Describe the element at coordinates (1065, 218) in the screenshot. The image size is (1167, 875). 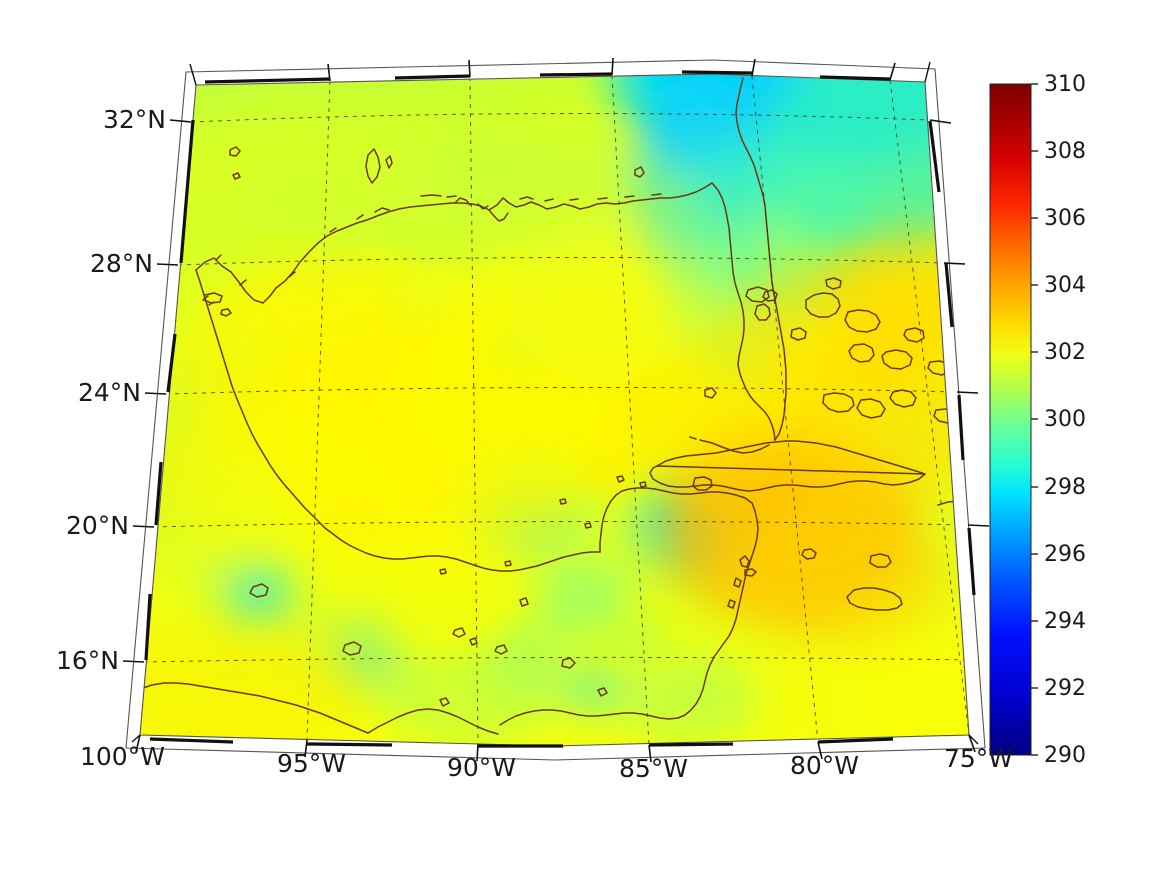
I see `colorbar-tick-label-306: 306` at that location.